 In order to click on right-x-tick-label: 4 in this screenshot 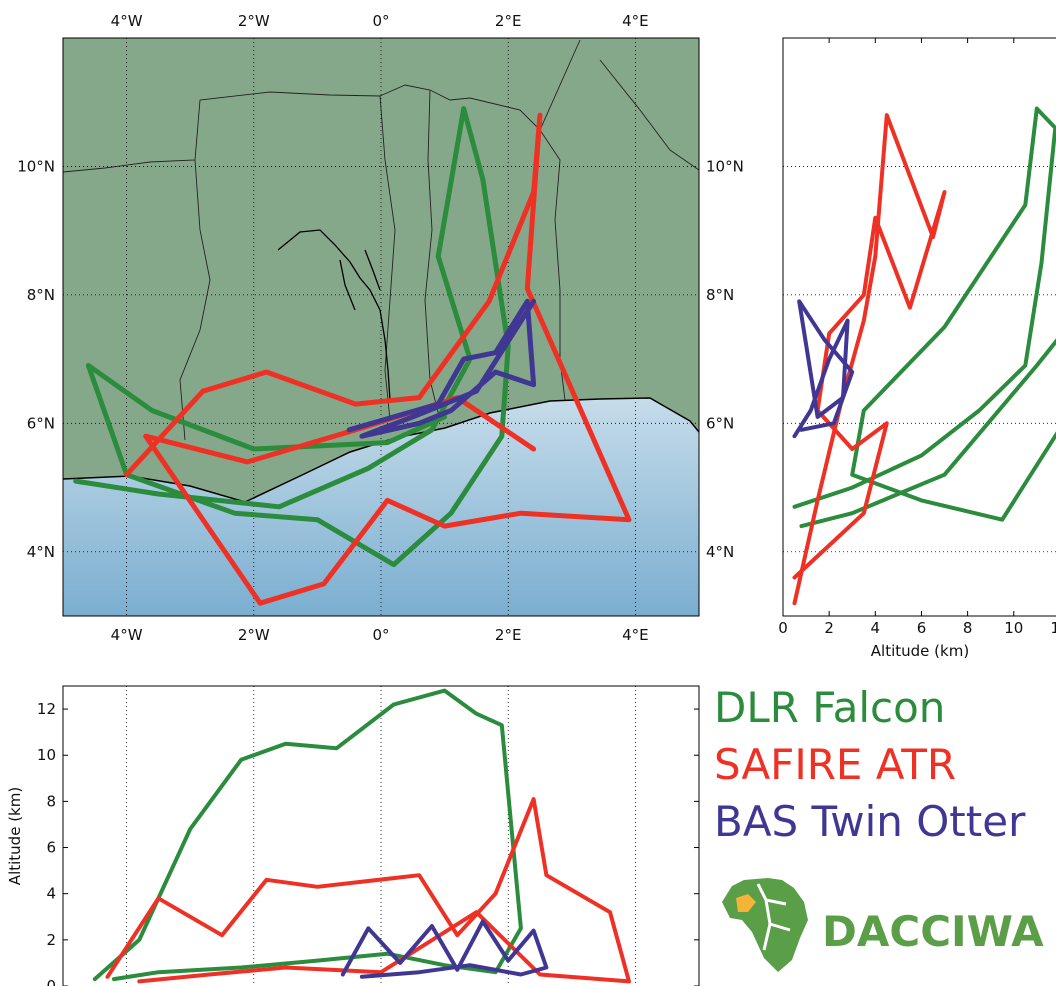, I will do `click(876, 628)`.